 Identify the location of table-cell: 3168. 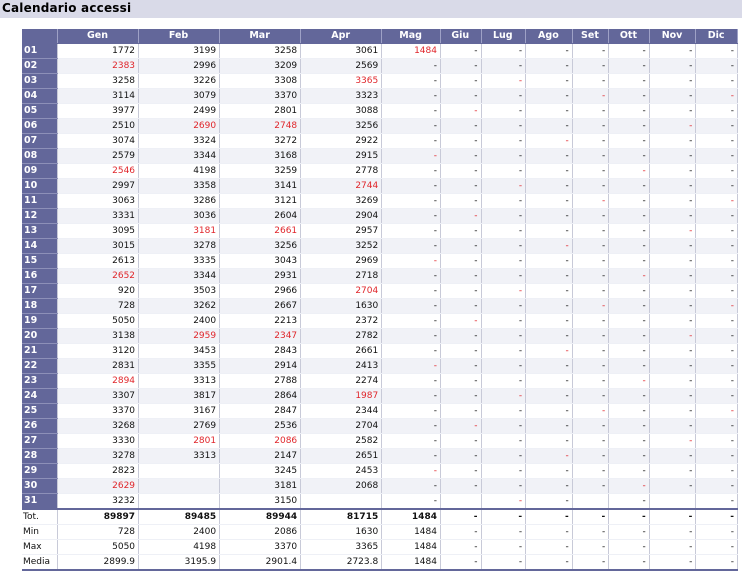
(260, 156).